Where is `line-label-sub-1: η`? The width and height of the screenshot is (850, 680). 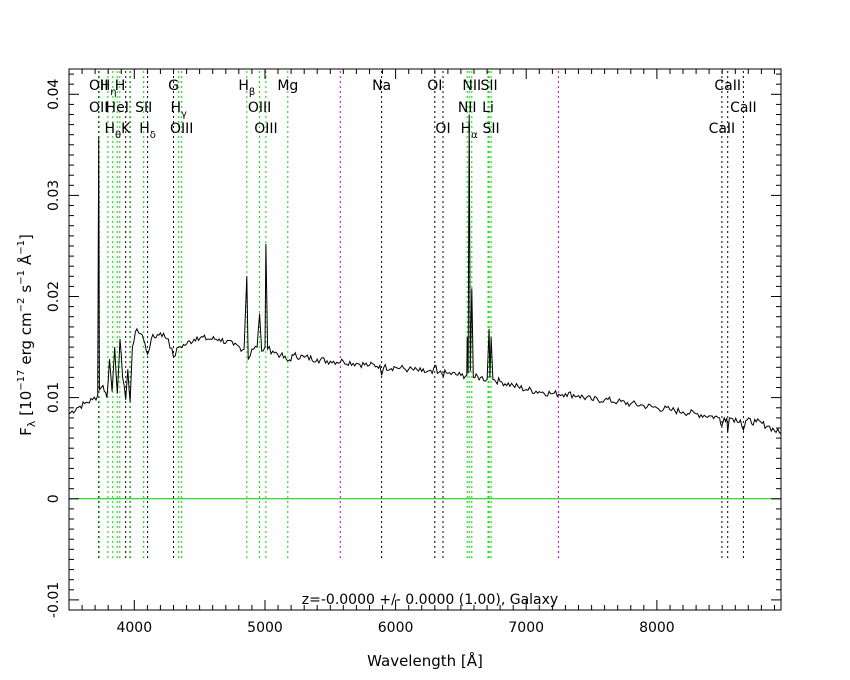 line-label-sub-1: η is located at coordinates (113, 92).